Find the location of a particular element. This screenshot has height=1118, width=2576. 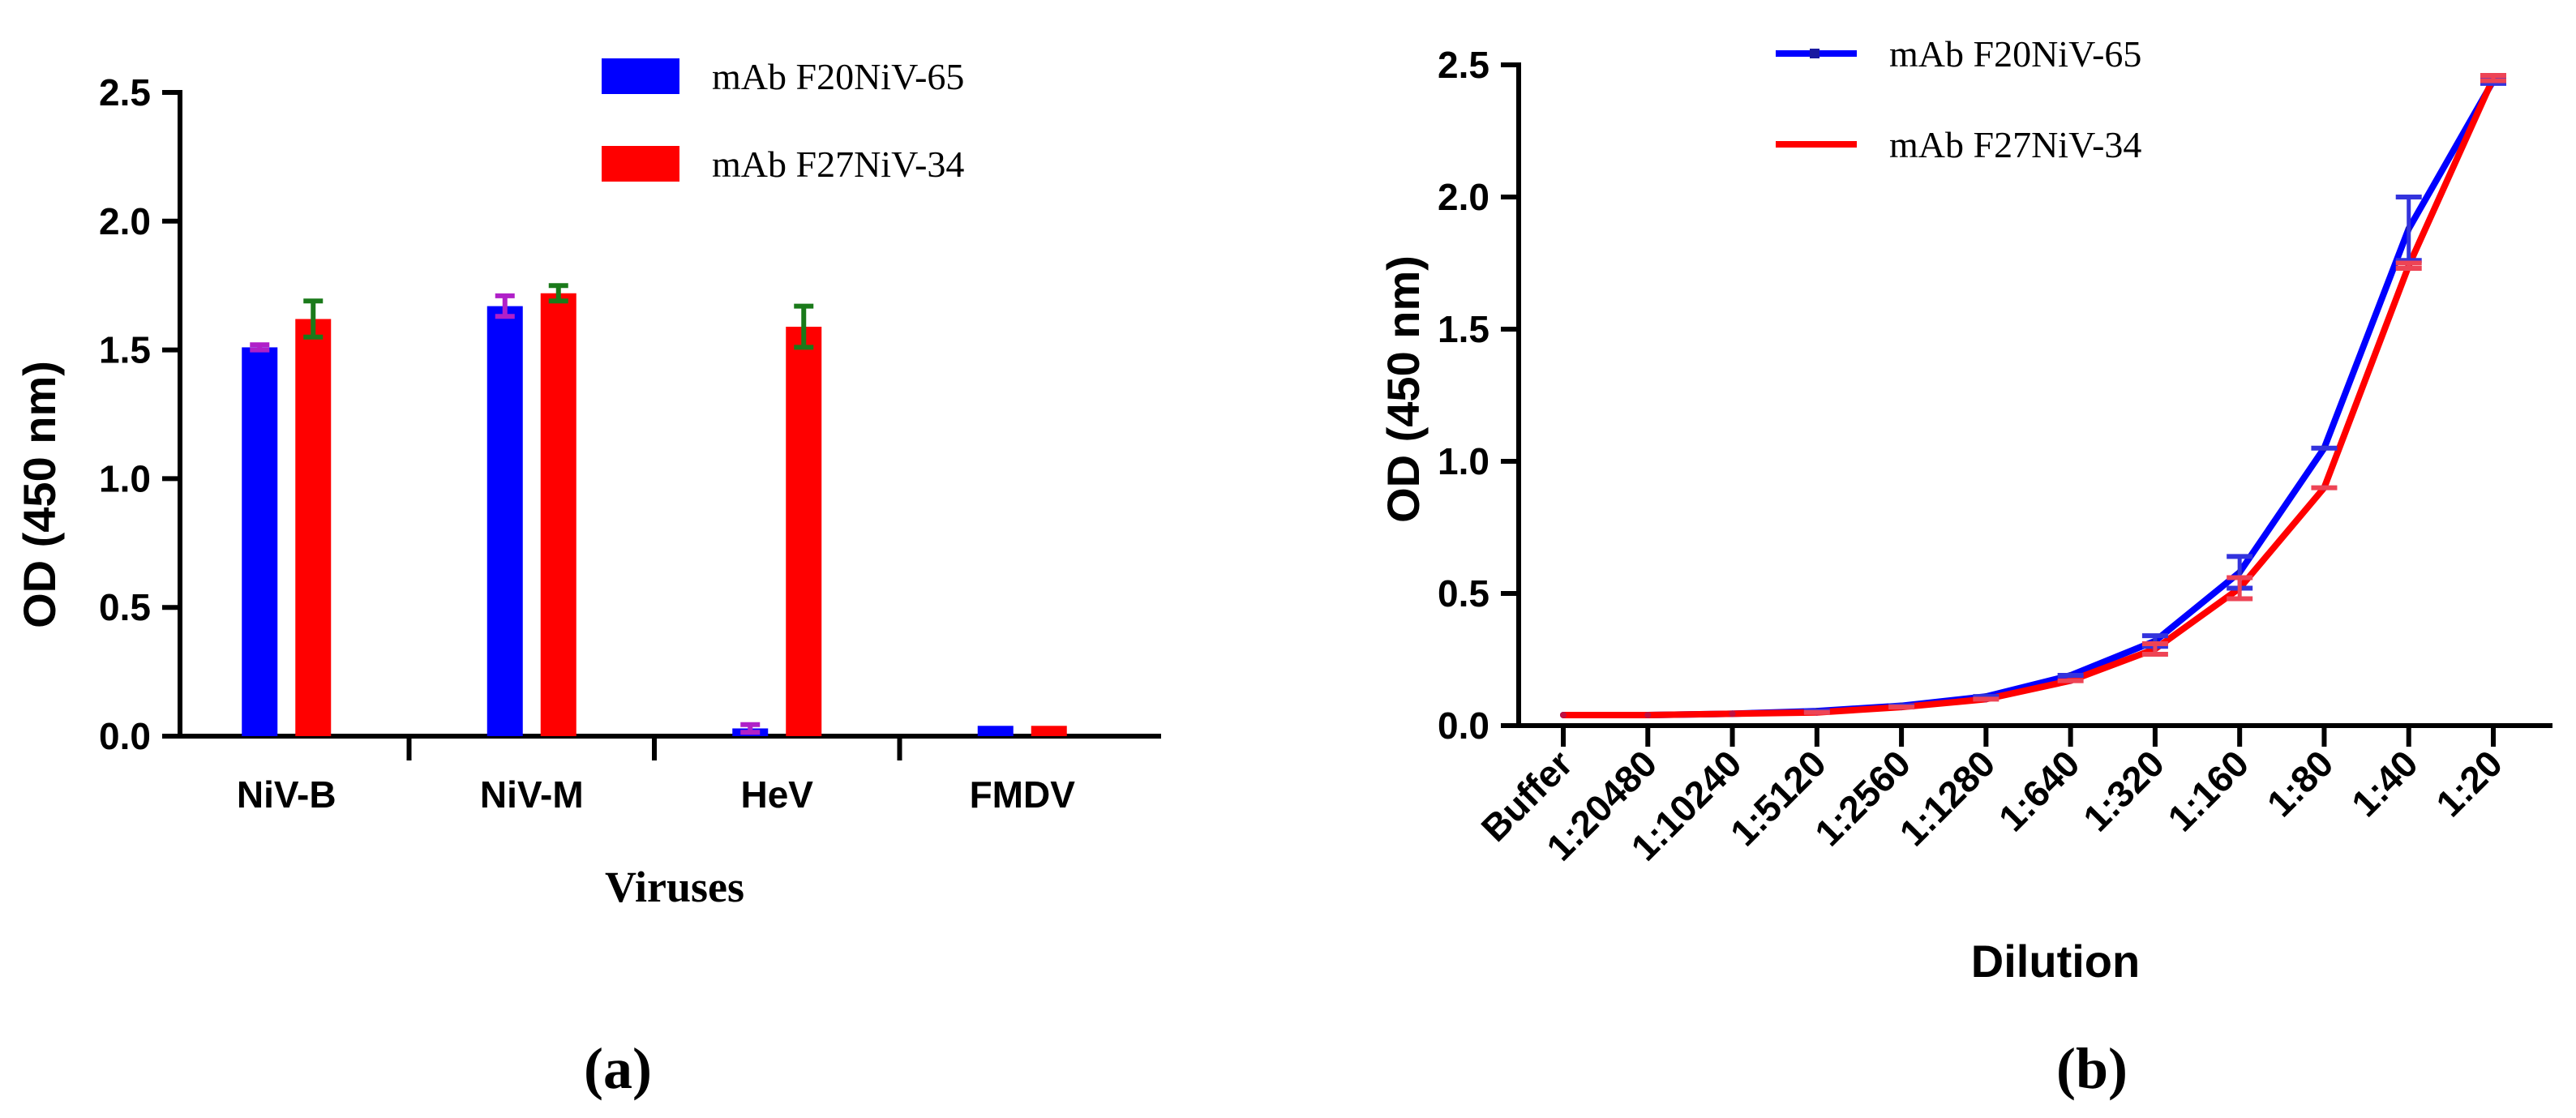

x-tick-label-fmdv: FMDV is located at coordinates (1023, 794).